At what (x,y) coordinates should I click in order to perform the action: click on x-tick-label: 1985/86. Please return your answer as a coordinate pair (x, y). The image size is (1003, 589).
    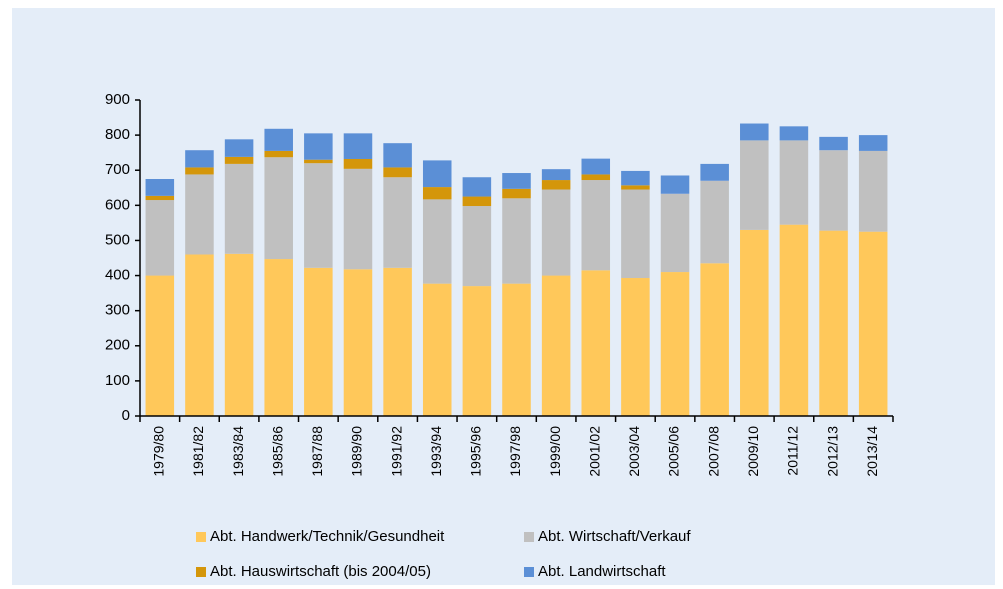
    Looking at the image, I should click on (277, 451).